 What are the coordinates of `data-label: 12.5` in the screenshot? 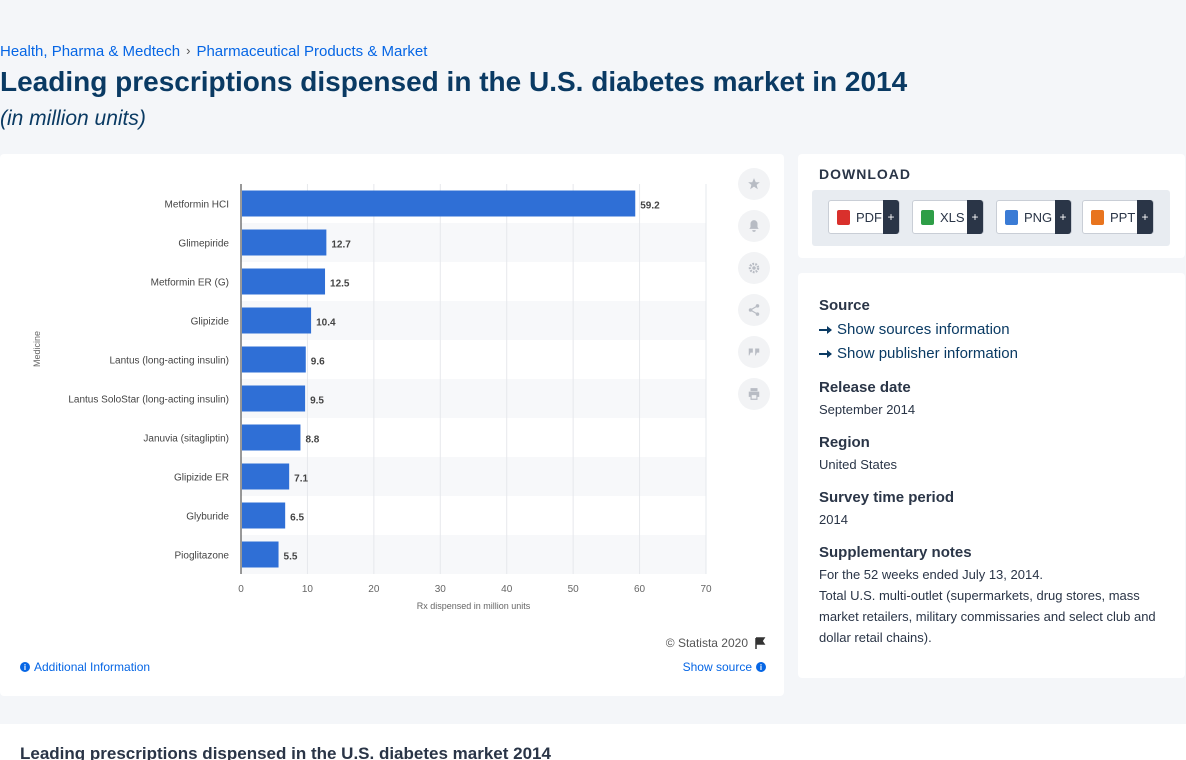 It's located at (340, 284).